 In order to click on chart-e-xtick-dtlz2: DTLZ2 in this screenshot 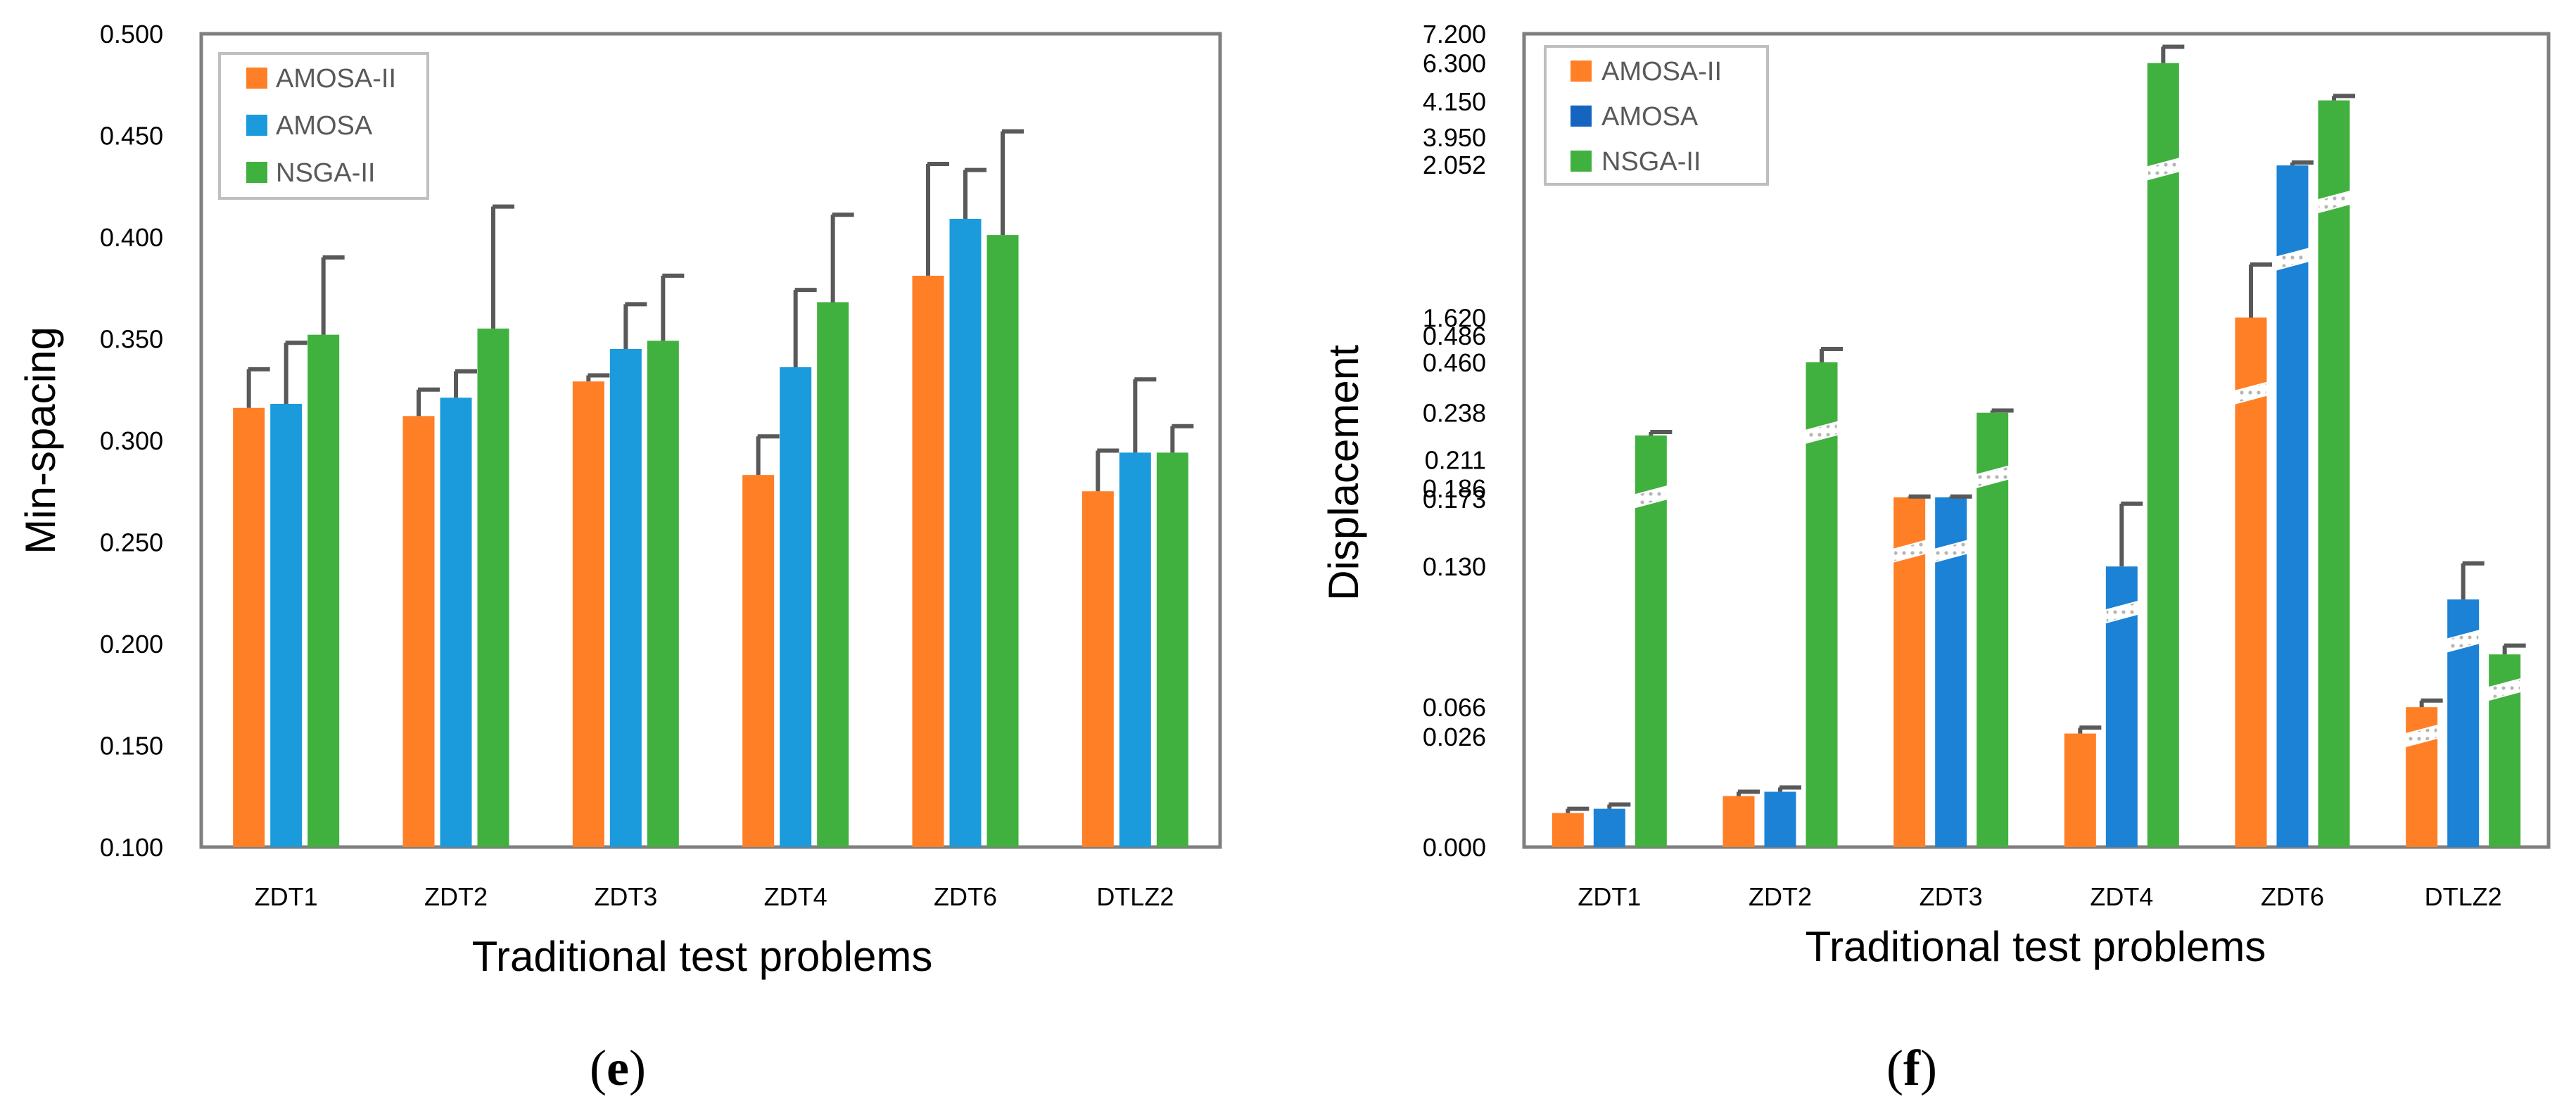, I will do `click(1135, 896)`.